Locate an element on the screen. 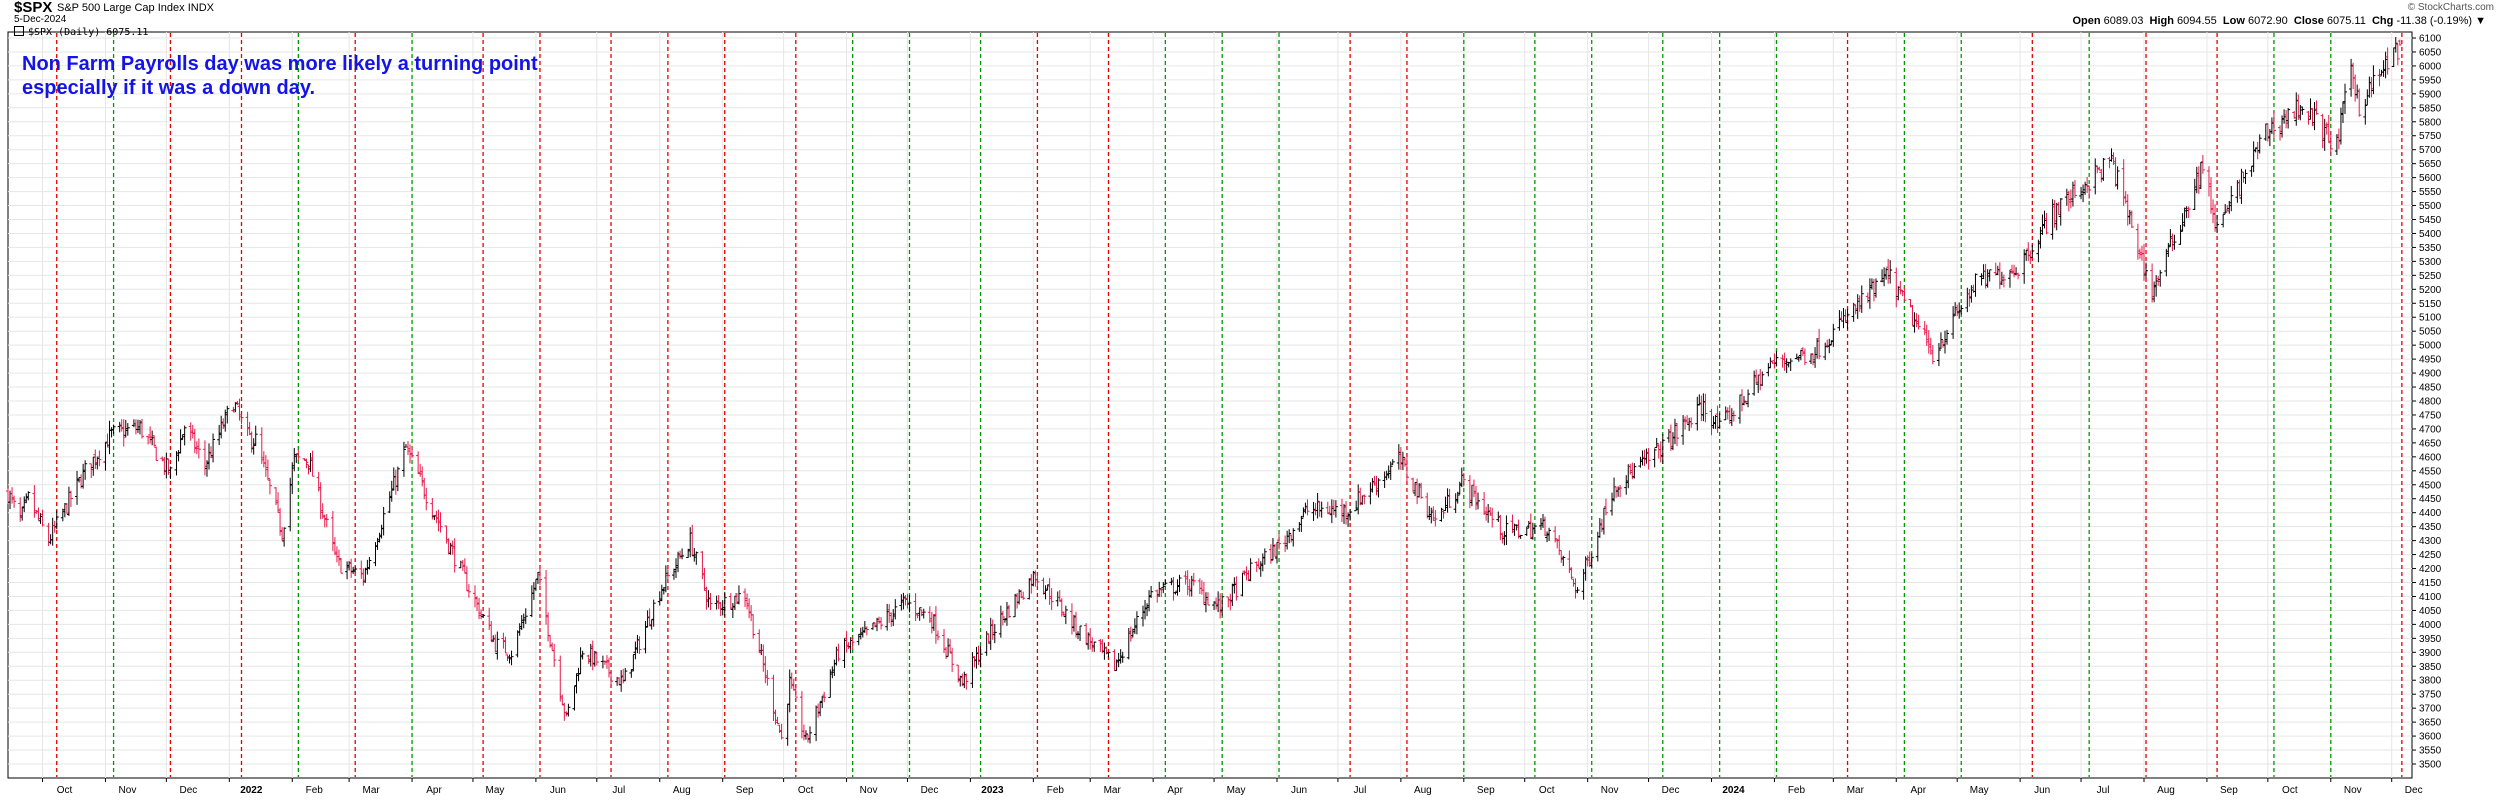 Image resolution: width=2500 pixels, height=800 pixels. y-tick-label: 4800 is located at coordinates (2430, 402).